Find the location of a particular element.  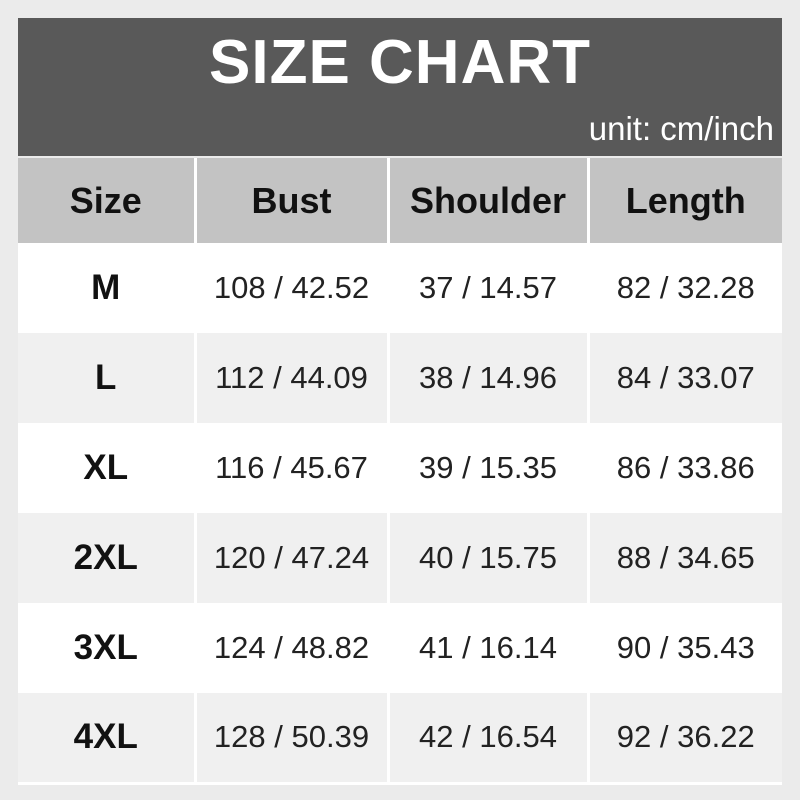

cell-bust: 124 / 48.82 is located at coordinates (290, 648).